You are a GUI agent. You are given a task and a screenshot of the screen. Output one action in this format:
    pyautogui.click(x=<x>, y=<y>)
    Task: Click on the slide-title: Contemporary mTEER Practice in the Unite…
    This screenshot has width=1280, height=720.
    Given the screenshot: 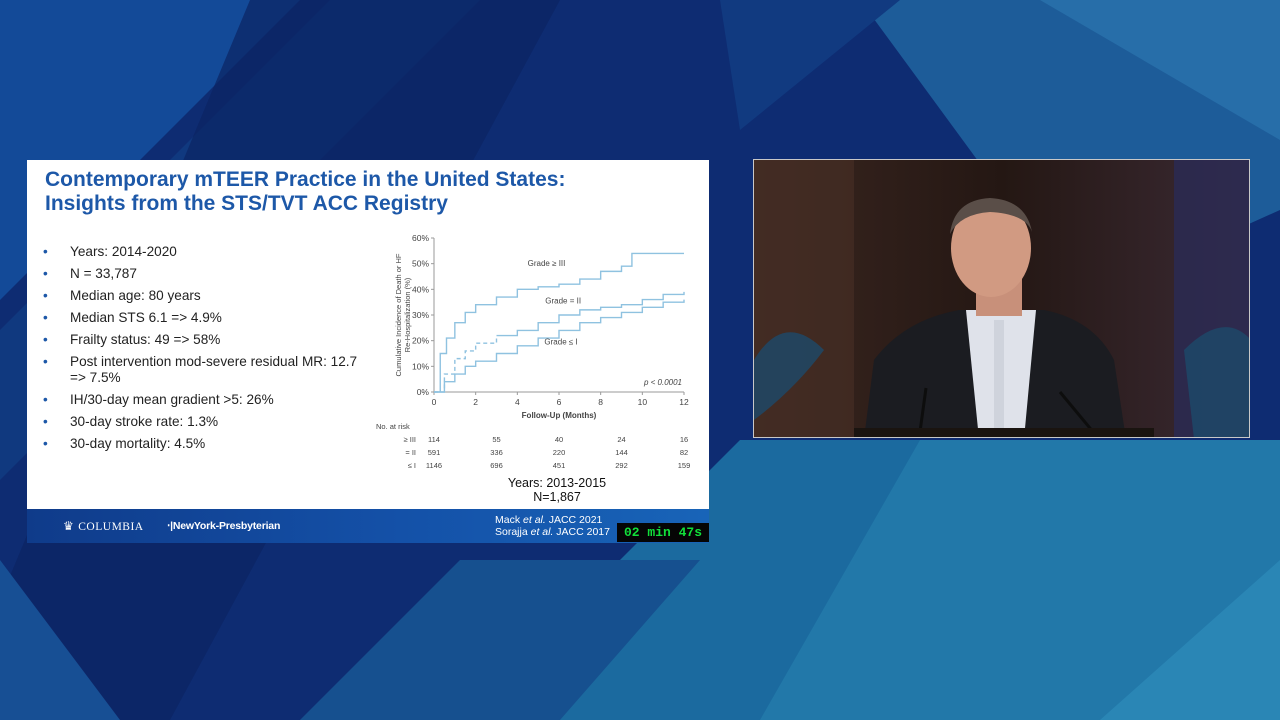 What is the action you would take?
    pyautogui.click(x=365, y=192)
    